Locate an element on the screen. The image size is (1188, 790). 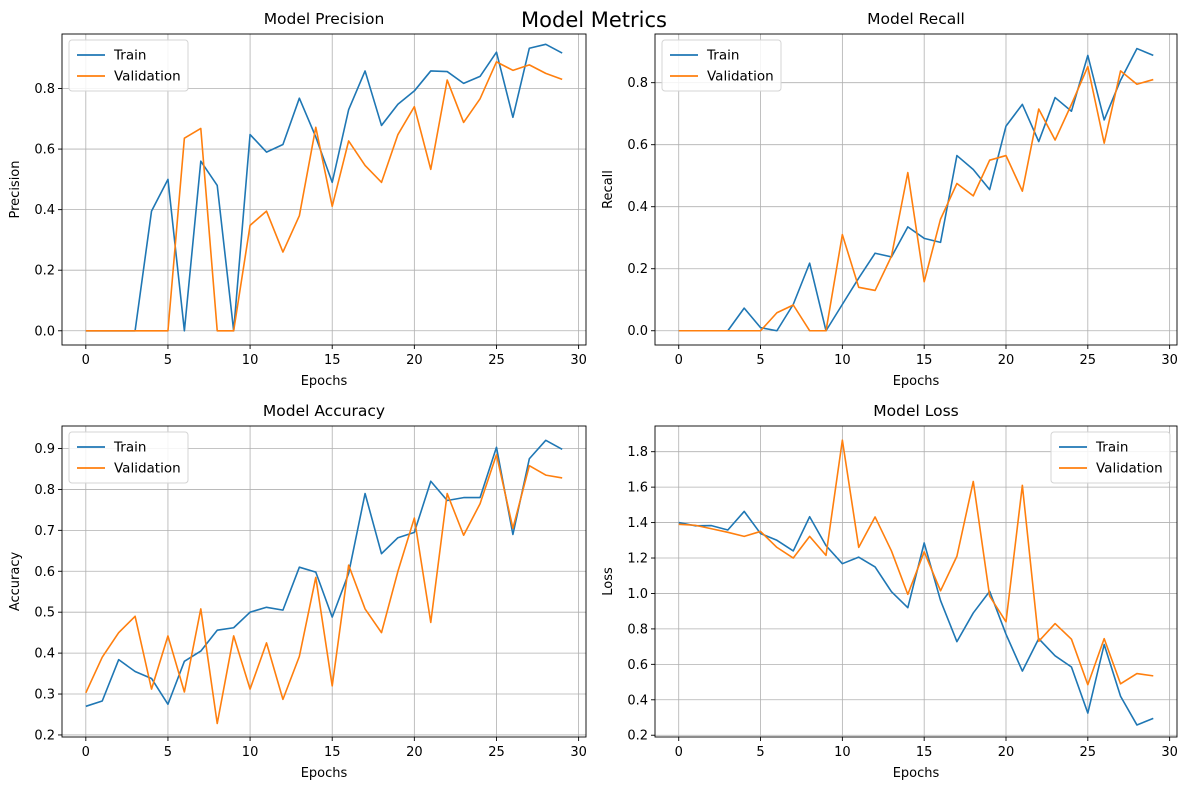
model-recall-legend-box is located at coordinates (721, 65).